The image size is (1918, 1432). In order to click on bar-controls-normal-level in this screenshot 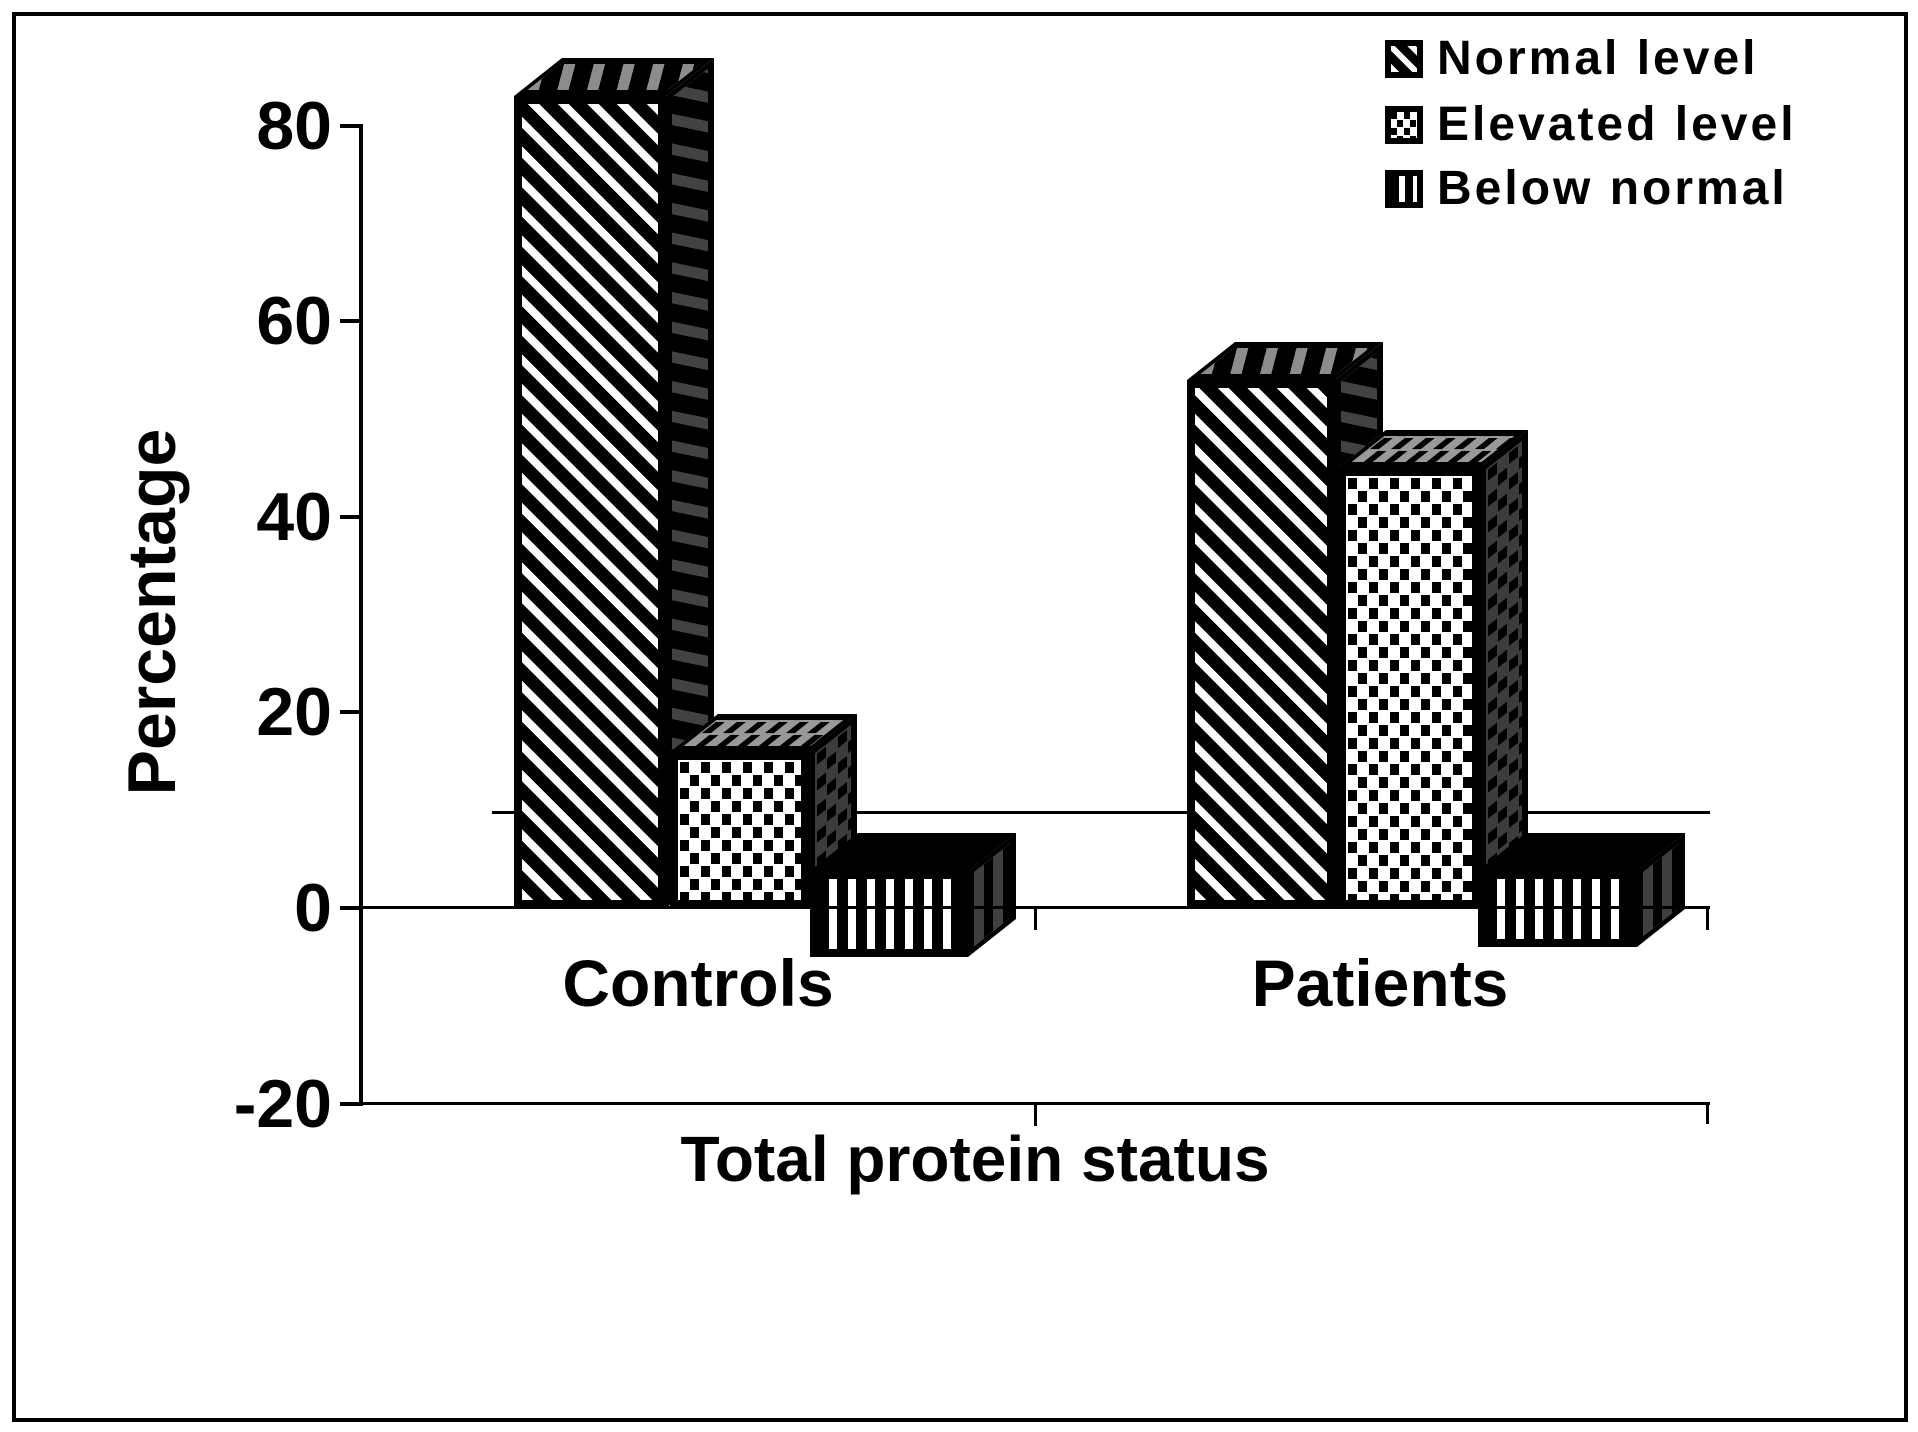, I will do `click(614, 482)`.